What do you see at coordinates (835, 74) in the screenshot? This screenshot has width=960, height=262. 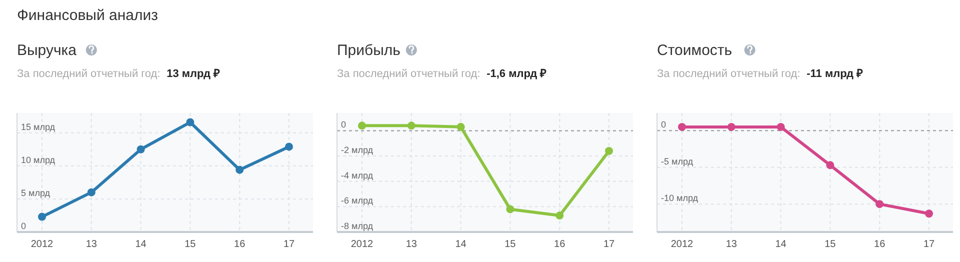 I see `text: -11 млрд ₽` at bounding box center [835, 74].